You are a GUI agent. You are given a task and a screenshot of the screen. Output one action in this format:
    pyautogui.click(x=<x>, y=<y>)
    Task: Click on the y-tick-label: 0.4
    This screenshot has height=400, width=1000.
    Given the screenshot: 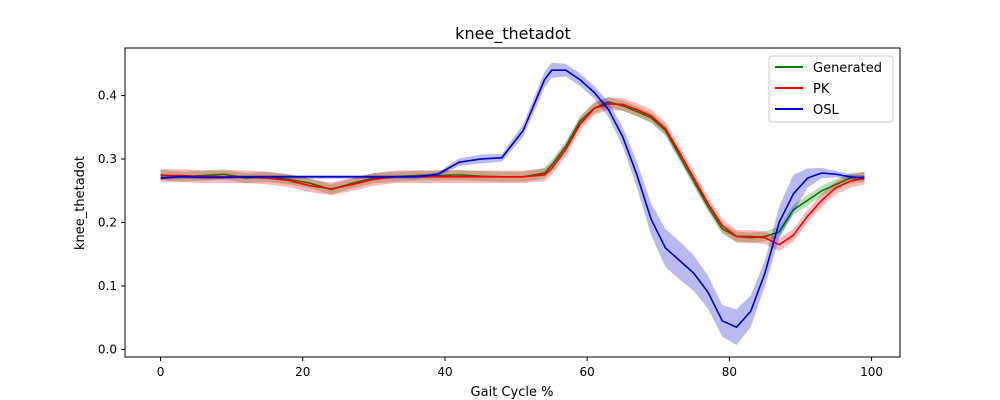 What is the action you would take?
    pyautogui.click(x=107, y=96)
    